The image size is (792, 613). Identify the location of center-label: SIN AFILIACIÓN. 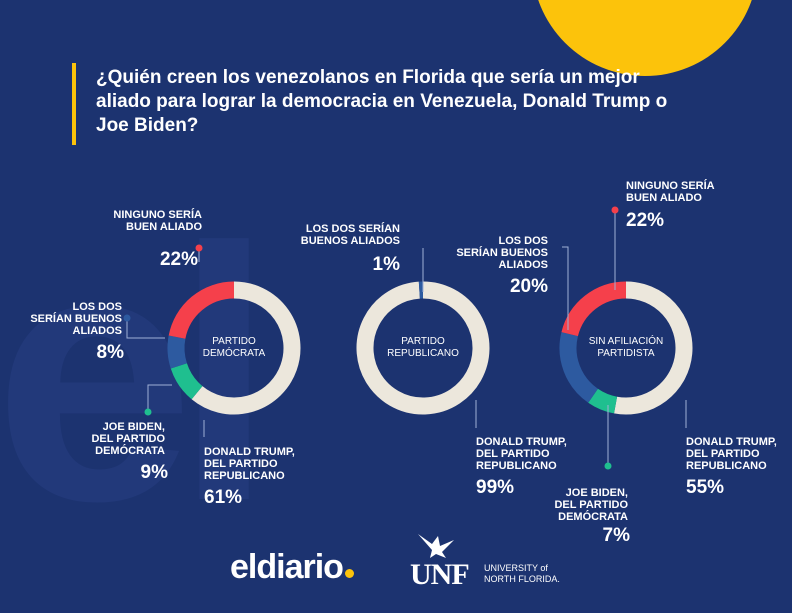
(626, 340).